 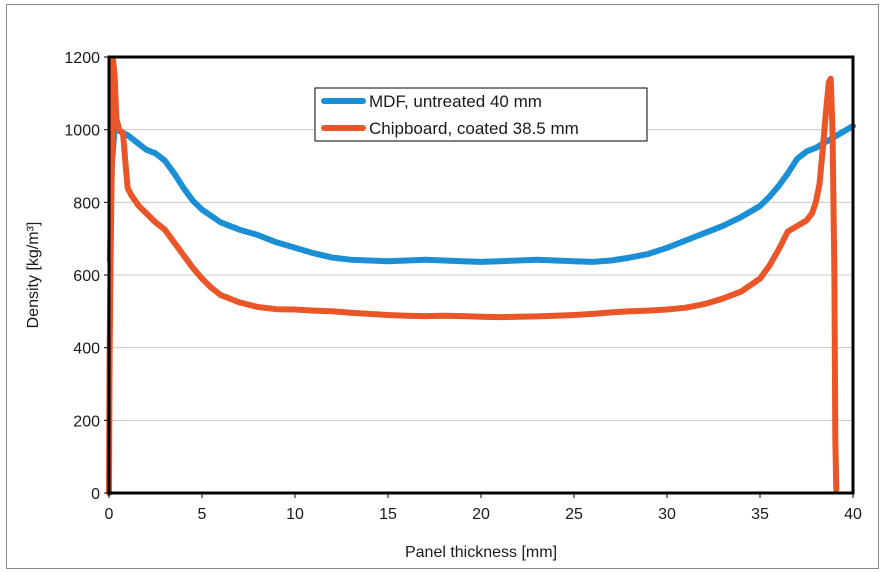 What do you see at coordinates (667, 514) in the screenshot?
I see `x-tick-label-30: 30` at bounding box center [667, 514].